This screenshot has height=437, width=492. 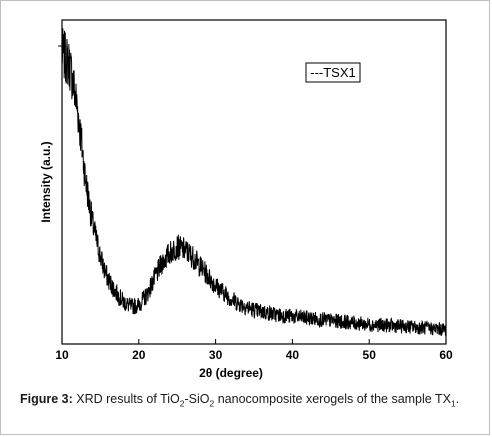 What do you see at coordinates (332, 399) in the screenshot?
I see `caption-text: nanocomposite xerogels of the sample TX` at bounding box center [332, 399].